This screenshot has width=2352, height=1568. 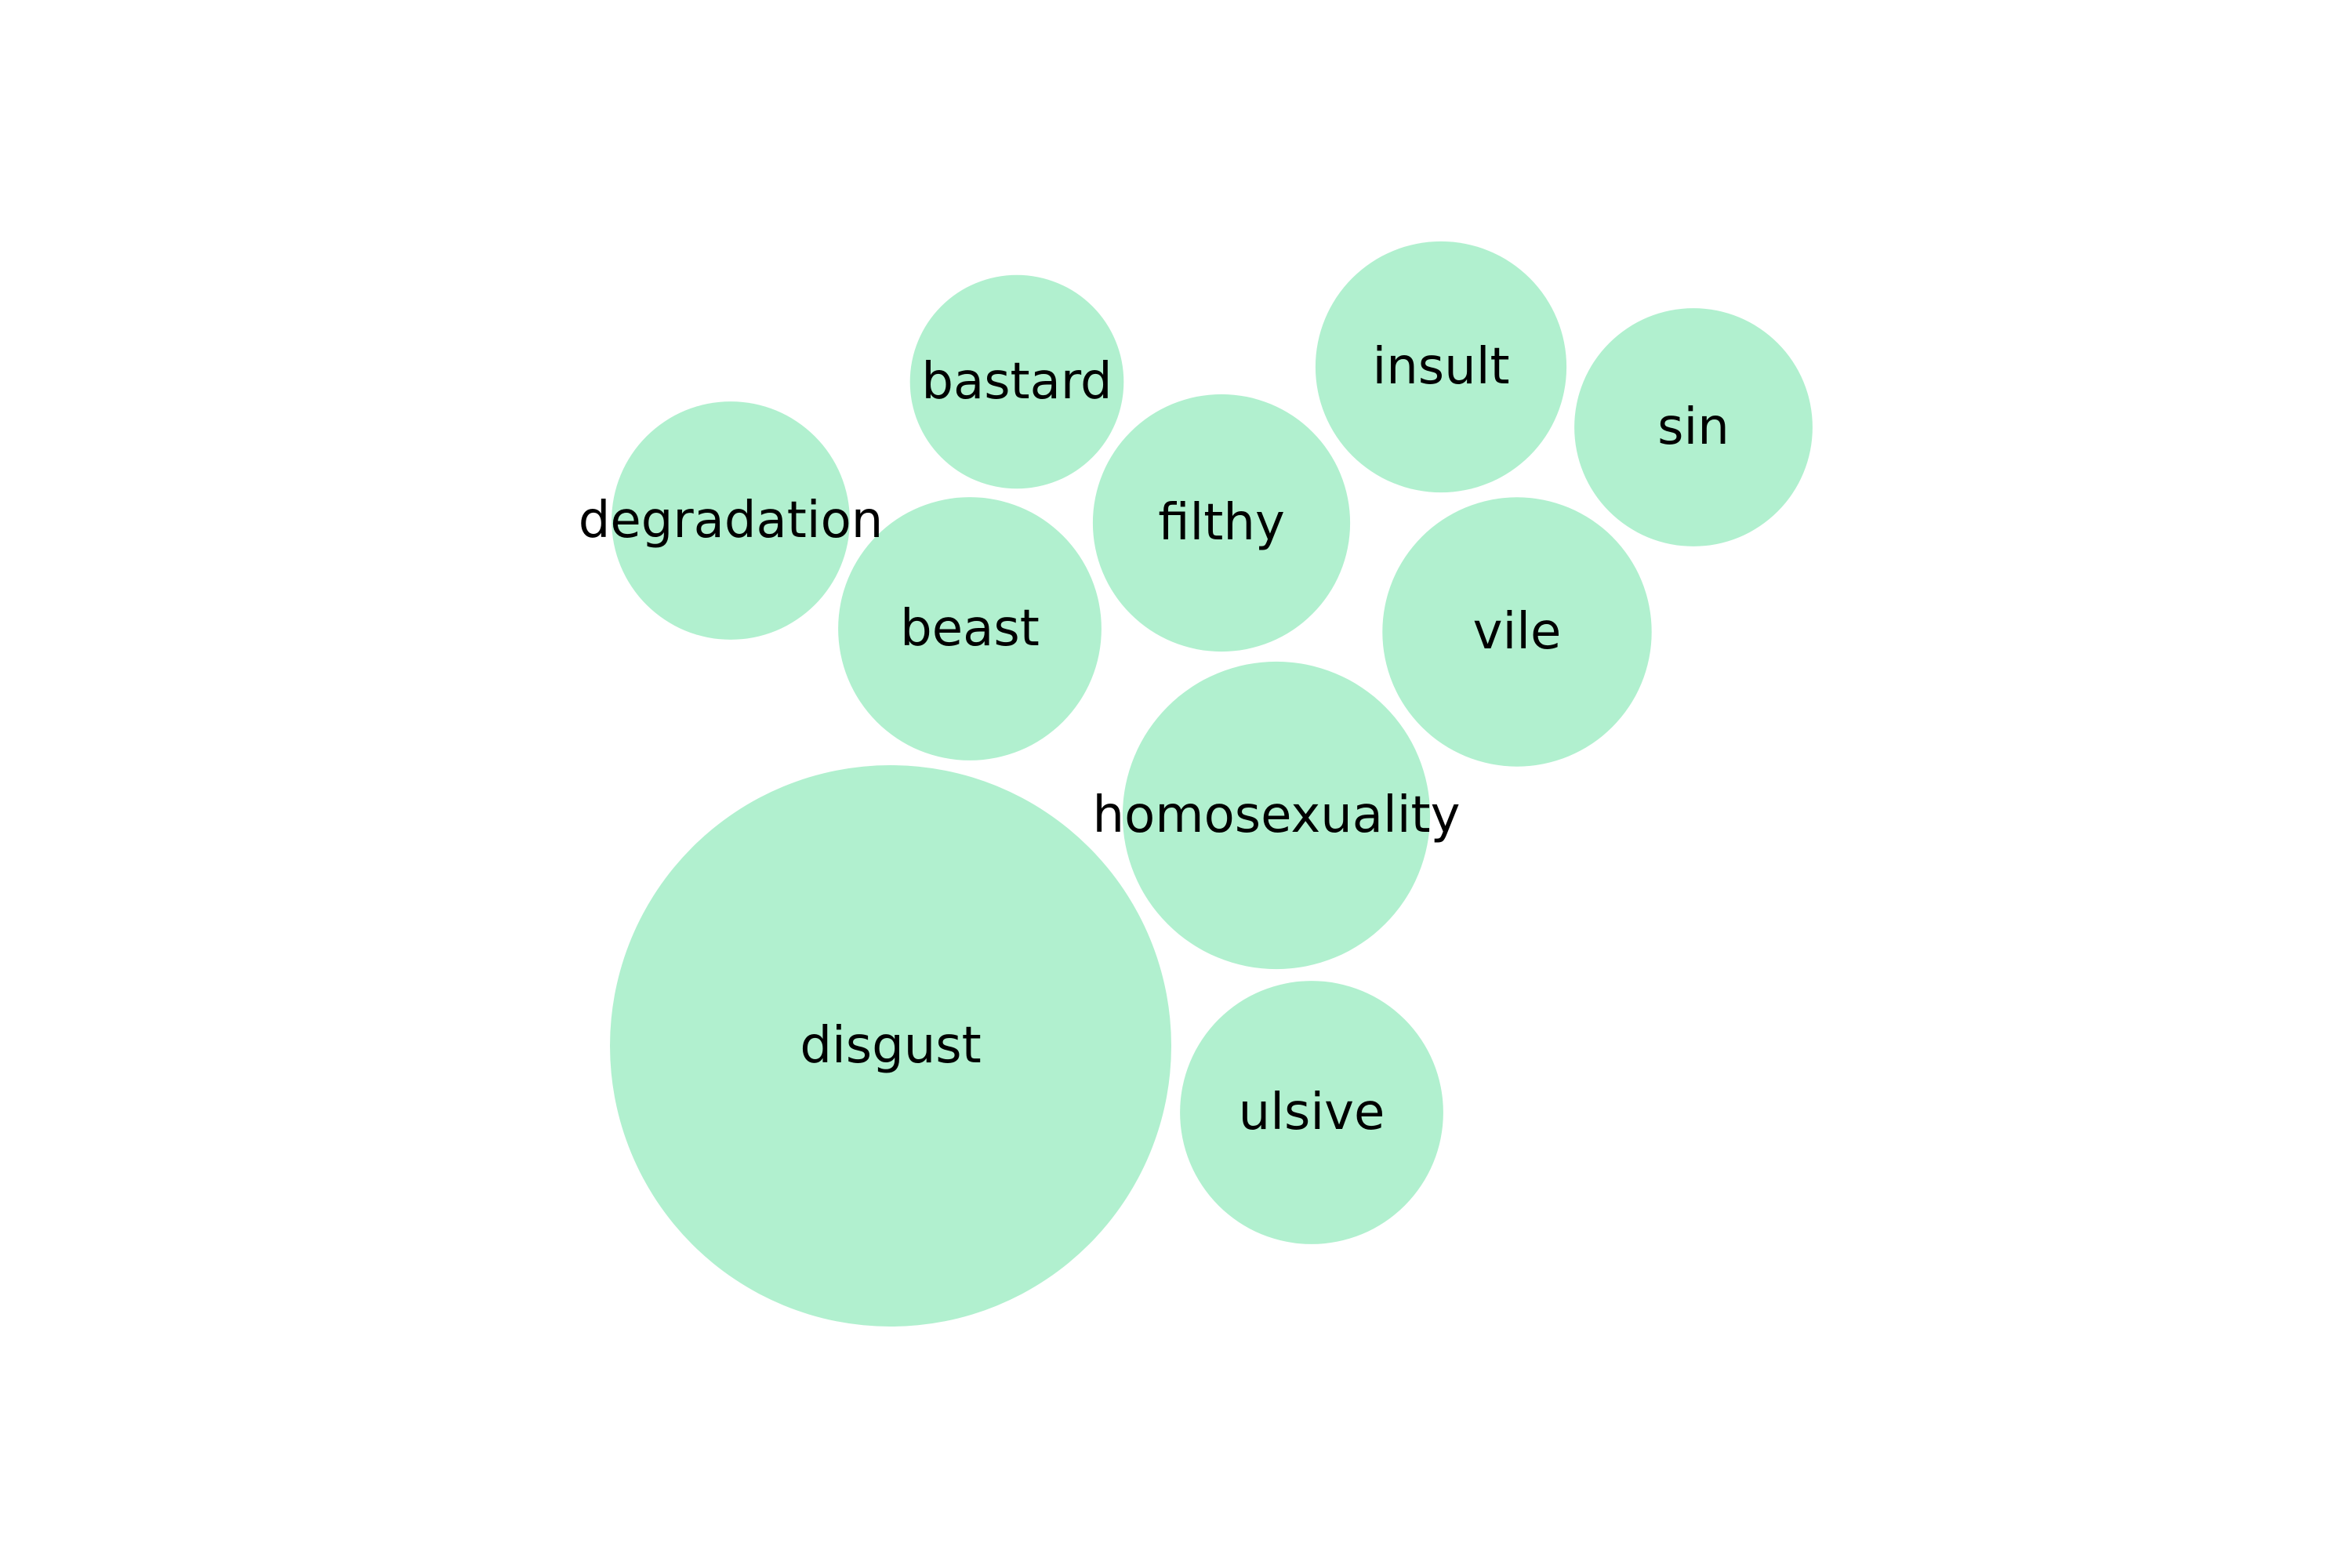 I want to click on bubble-circle-bastard, so click(x=1016, y=381).